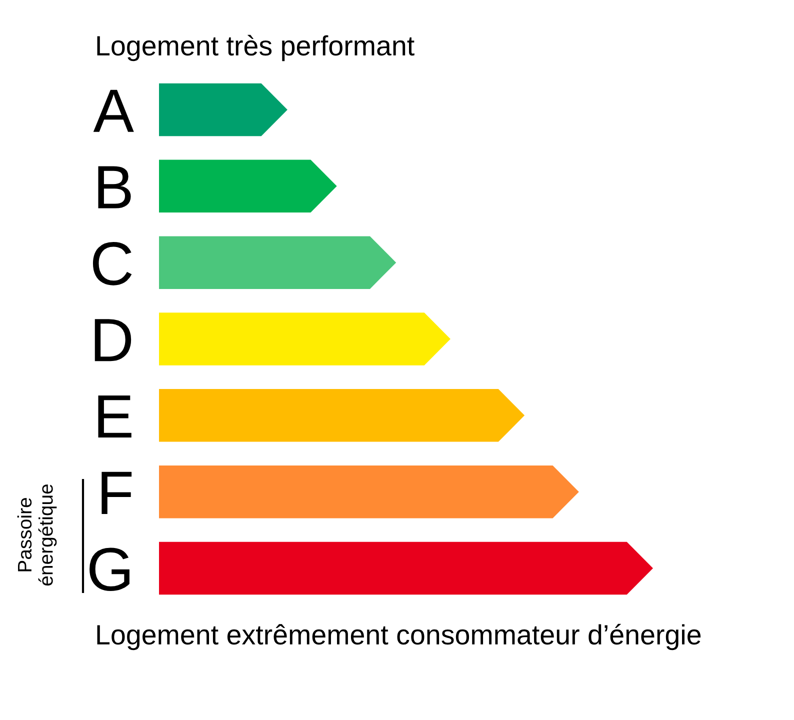 This screenshot has width=794, height=720. What do you see at coordinates (255, 48) in the screenshot?
I see `text: Logement très performant` at bounding box center [255, 48].